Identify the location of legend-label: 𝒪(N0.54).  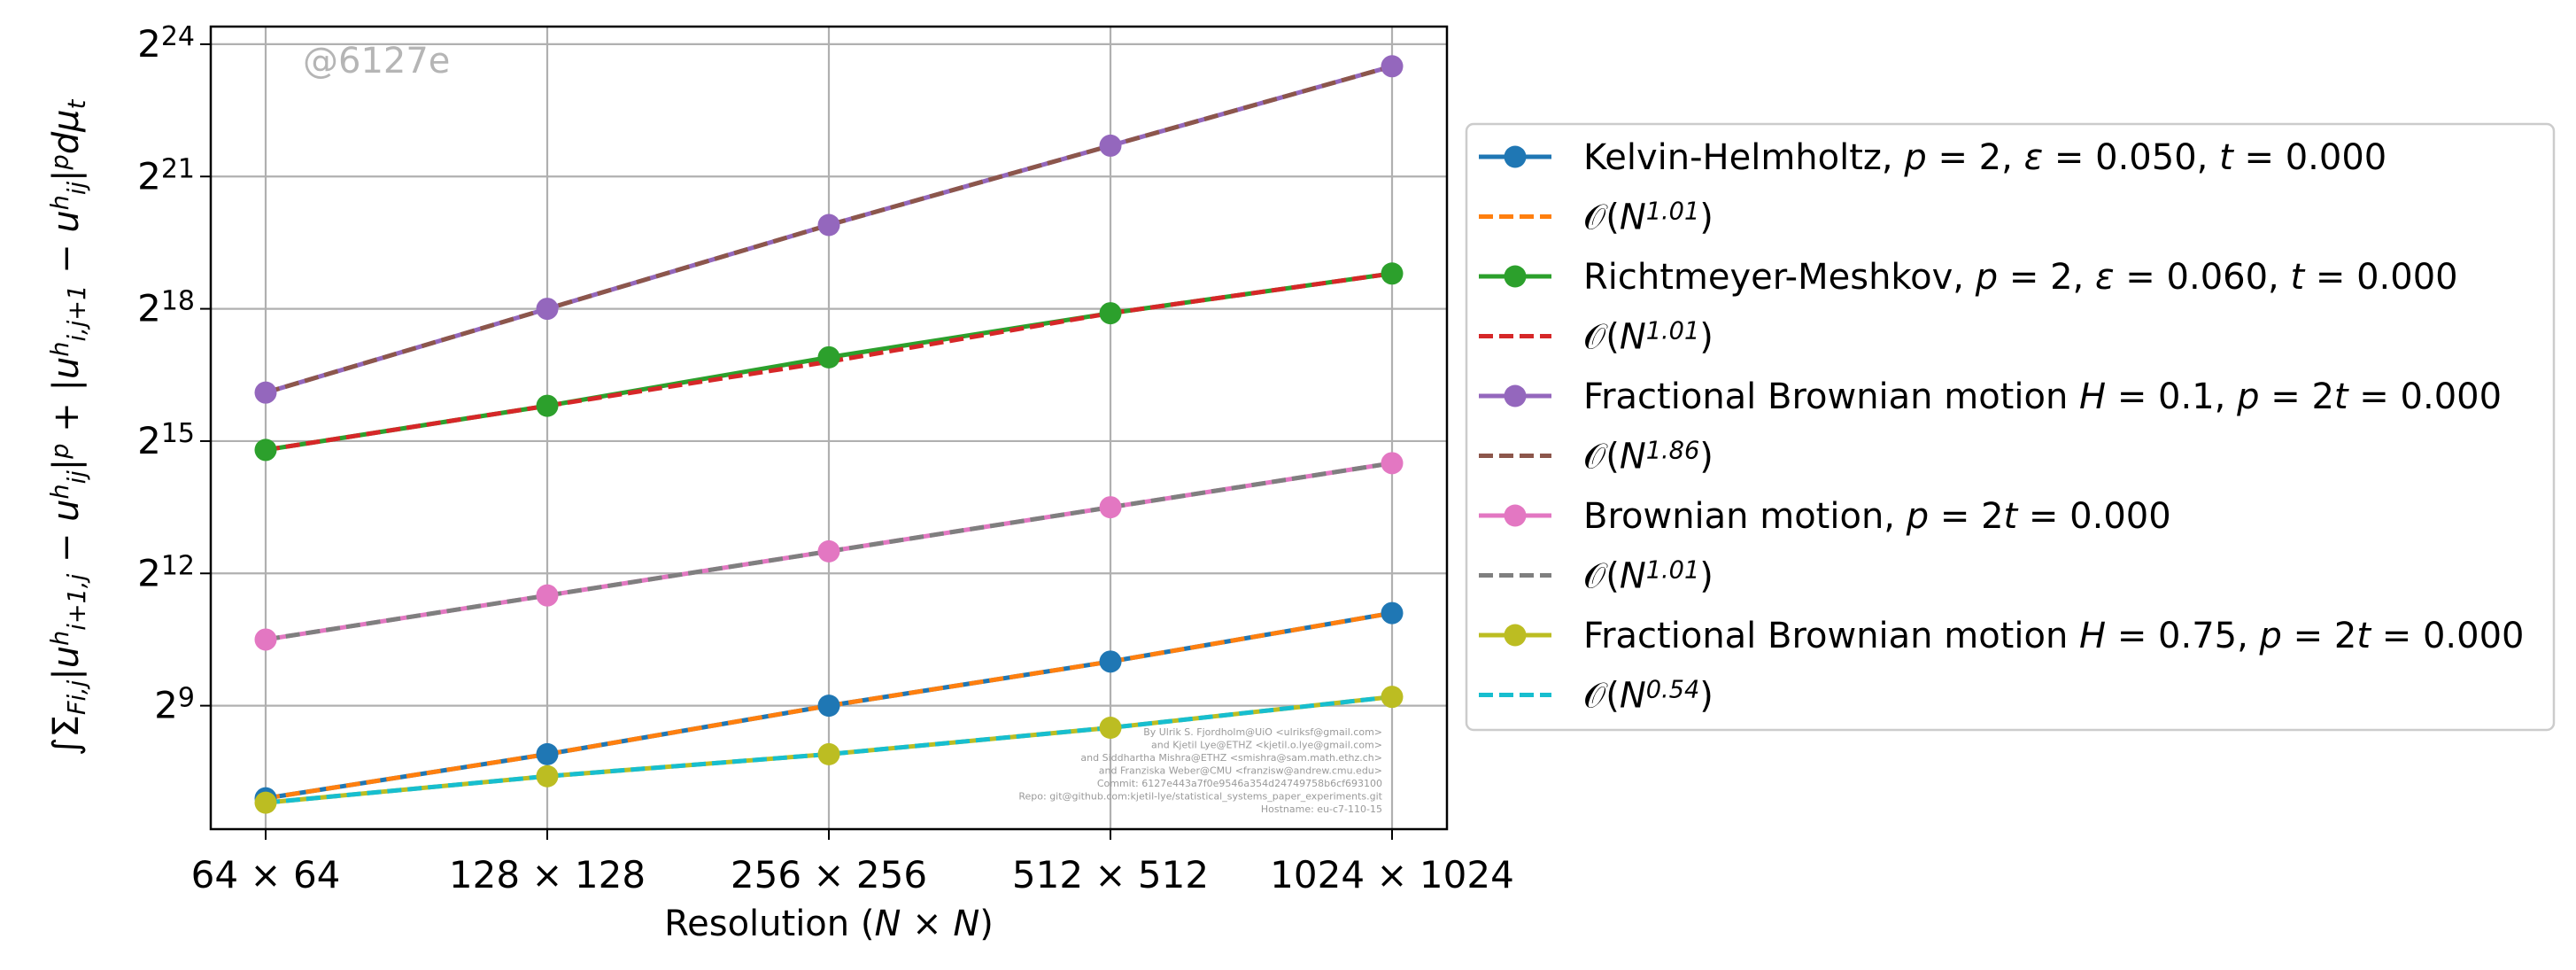
(1648, 696).